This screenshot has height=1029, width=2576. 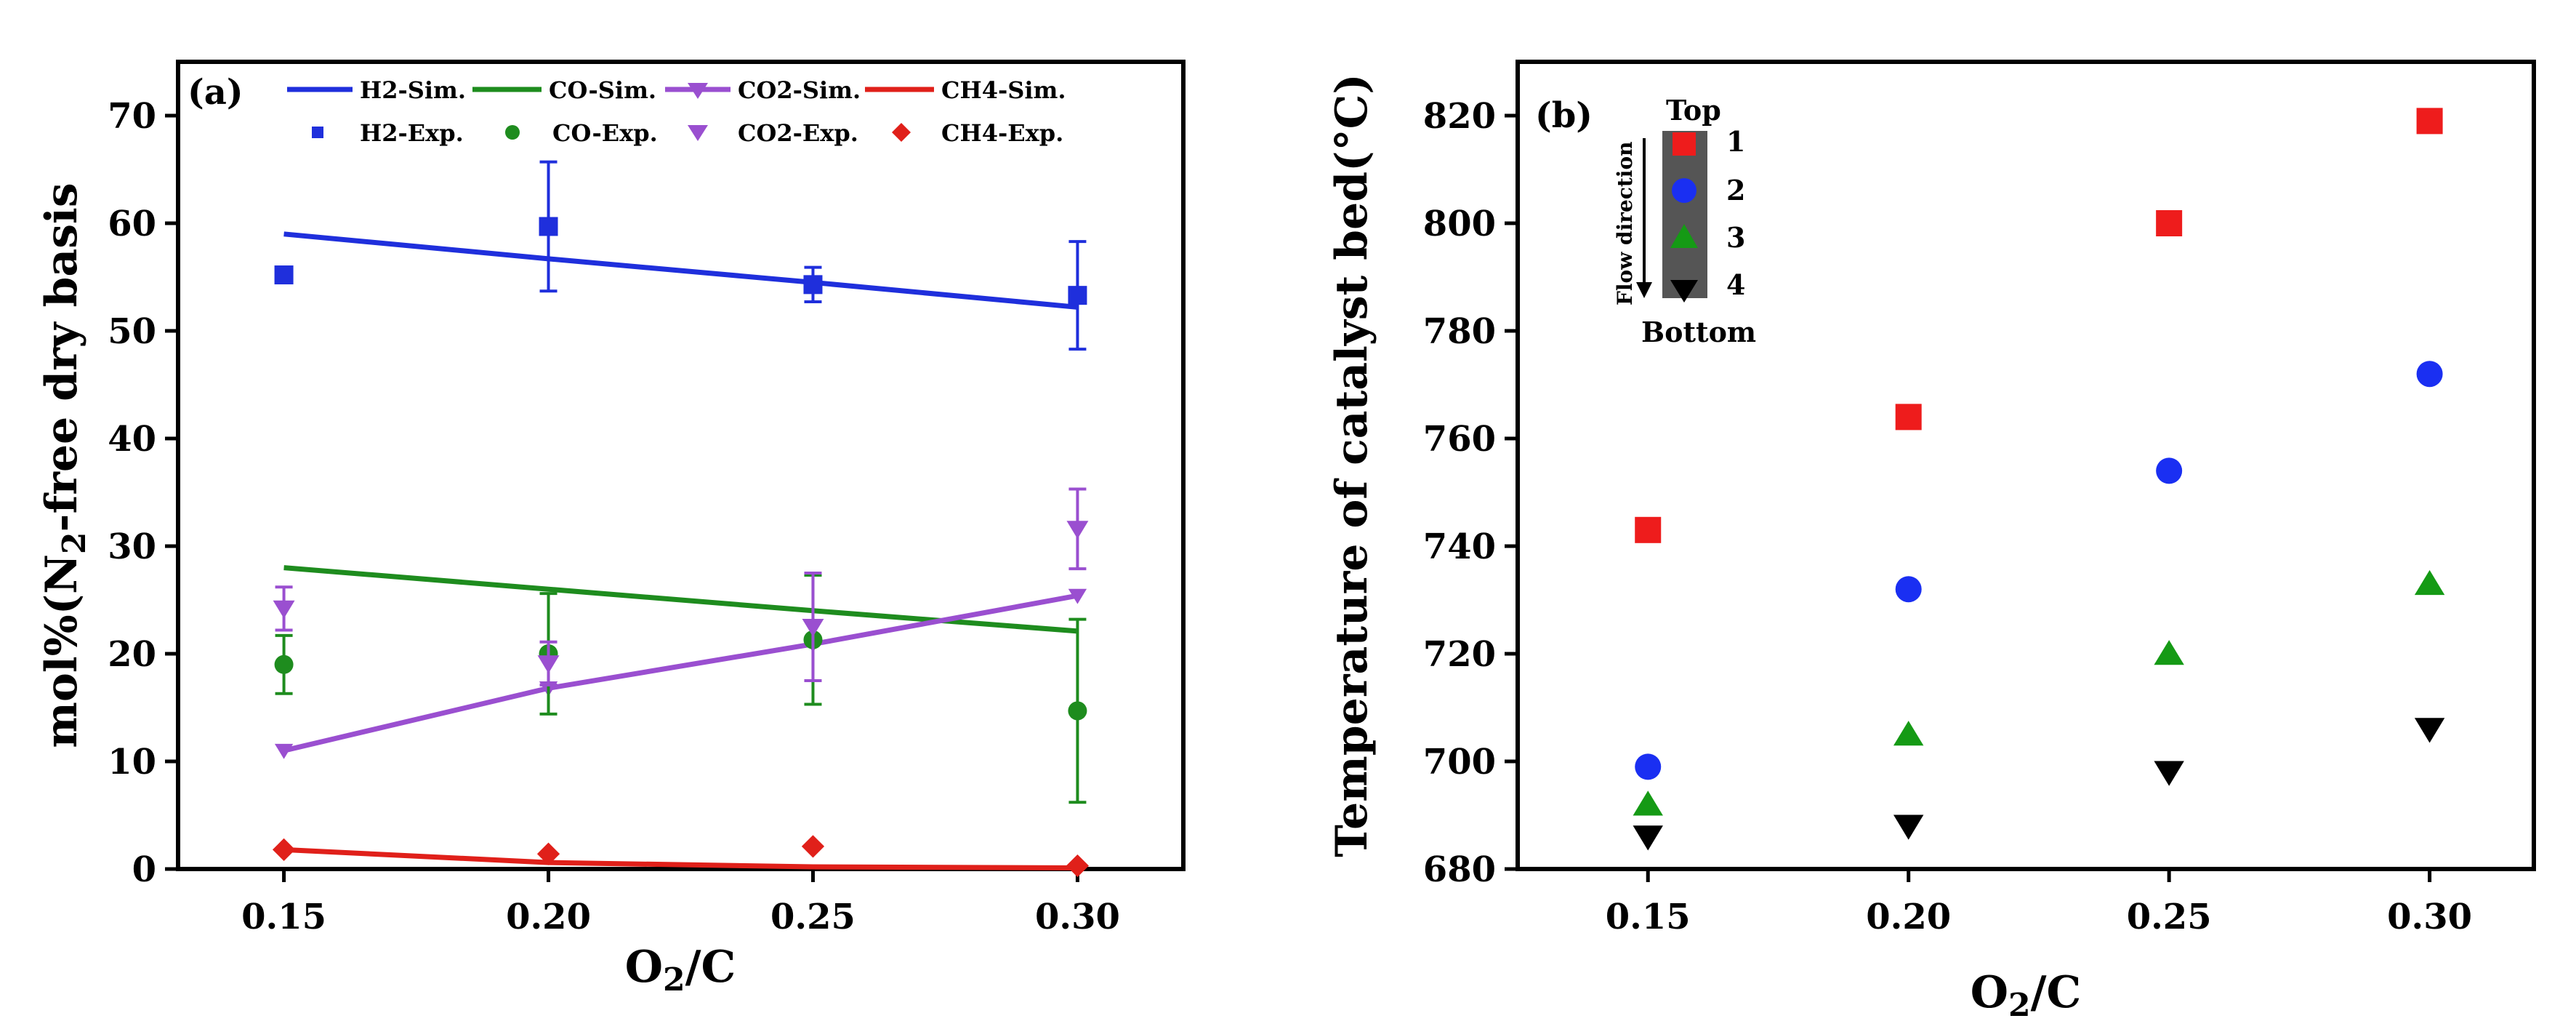 What do you see at coordinates (681, 673) in the screenshot?
I see `series-line-CO2` at bounding box center [681, 673].